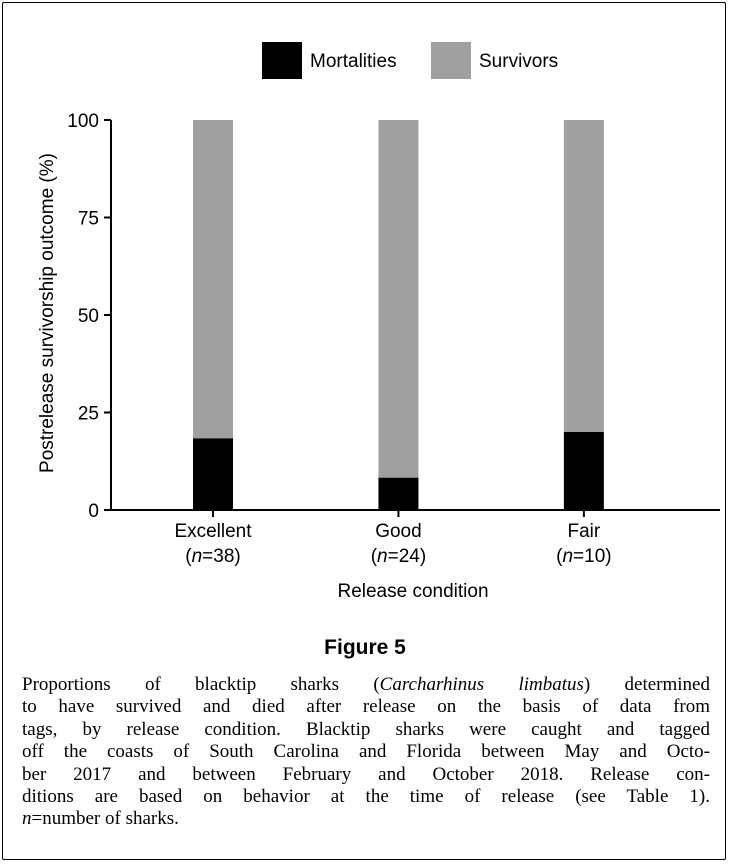 This screenshot has height=864, width=730. Describe the element at coordinates (451, 60) in the screenshot. I see `legend-swatch-survivors` at that location.